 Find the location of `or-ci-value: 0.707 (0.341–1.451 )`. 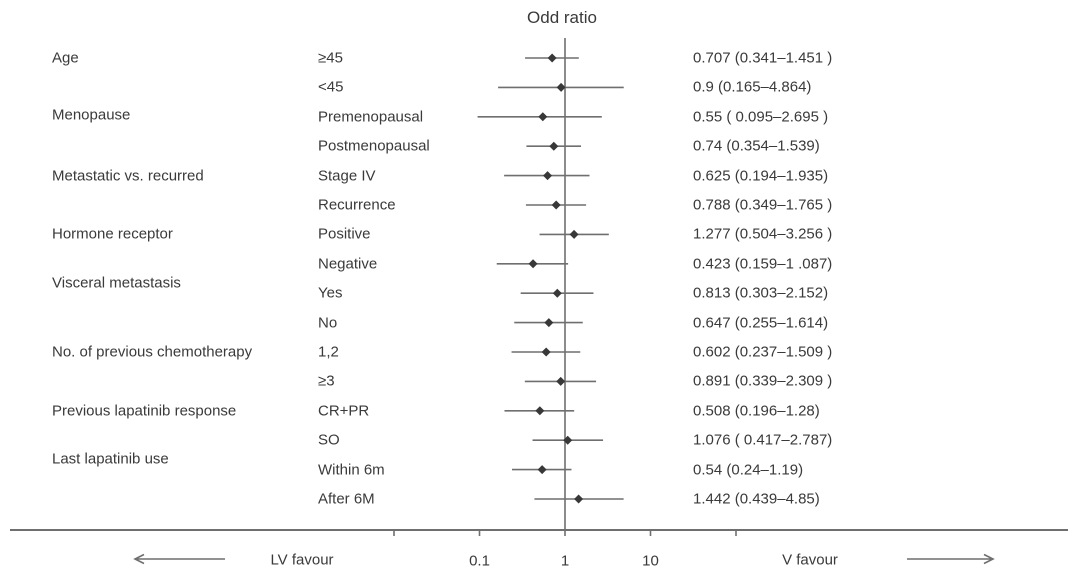

or-ci-value: 0.707 (0.341–1.451 ) is located at coordinates (763, 58).